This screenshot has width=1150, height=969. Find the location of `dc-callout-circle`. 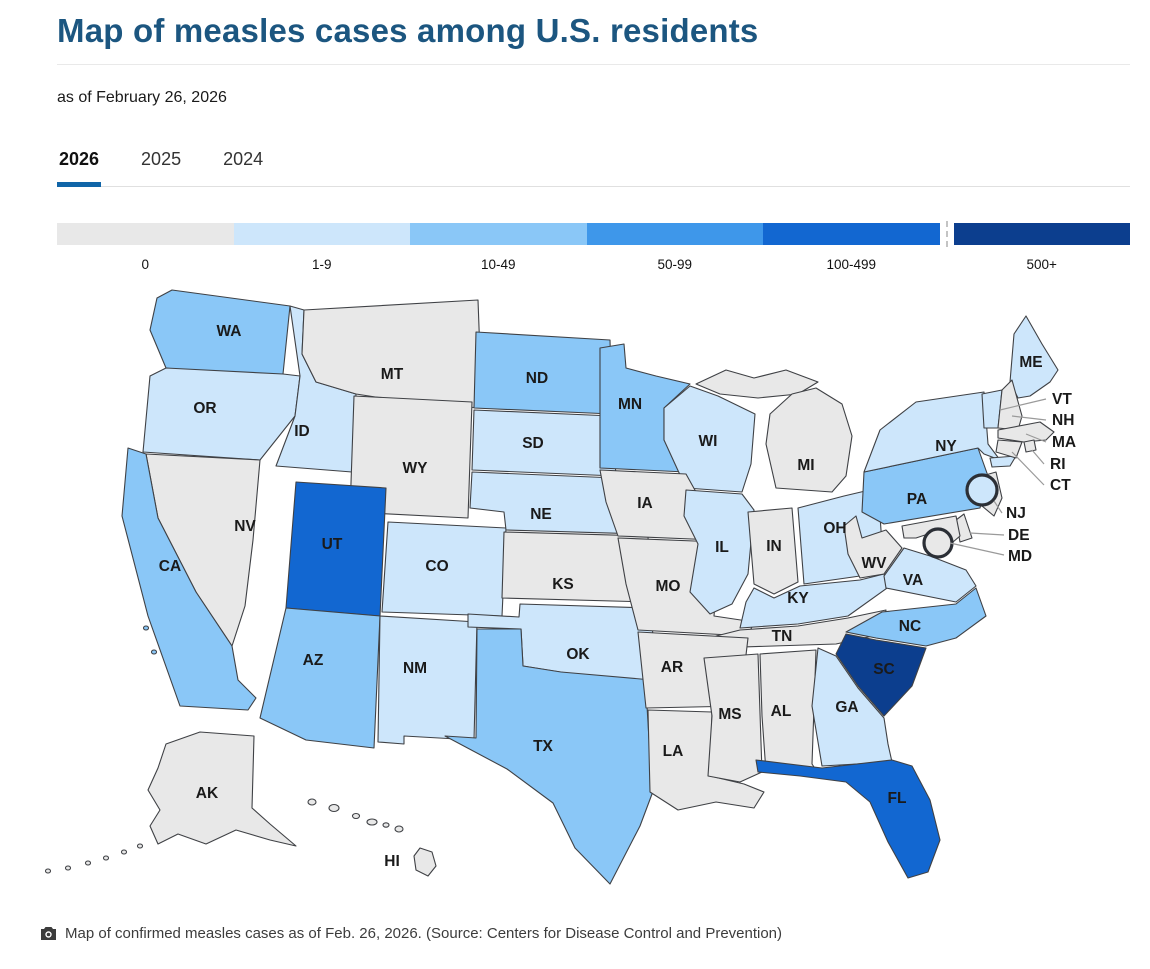

dc-callout-circle is located at coordinates (938, 543).